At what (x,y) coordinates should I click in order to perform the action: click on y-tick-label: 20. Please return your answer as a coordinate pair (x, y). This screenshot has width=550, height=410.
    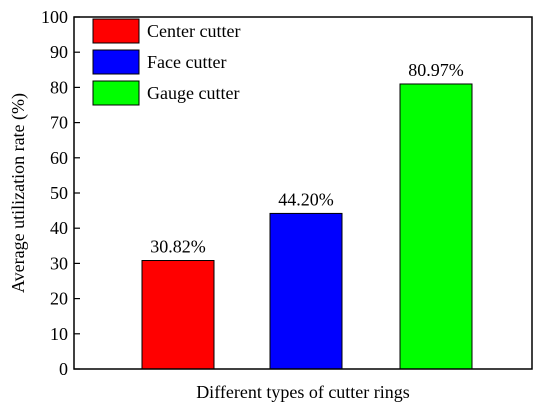
    Looking at the image, I should click on (59, 299).